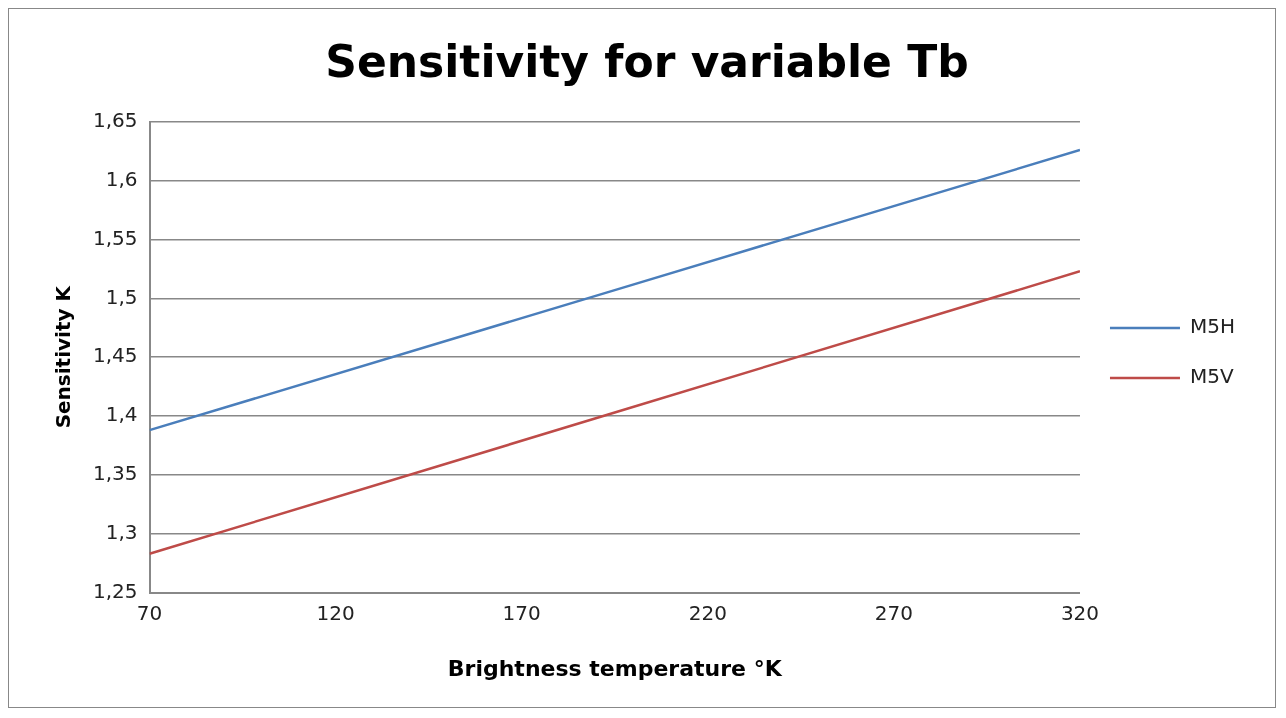 The width and height of the screenshot is (1286, 718). Describe the element at coordinates (115, 355) in the screenshot. I see `y-tick-label: 1,45` at that location.